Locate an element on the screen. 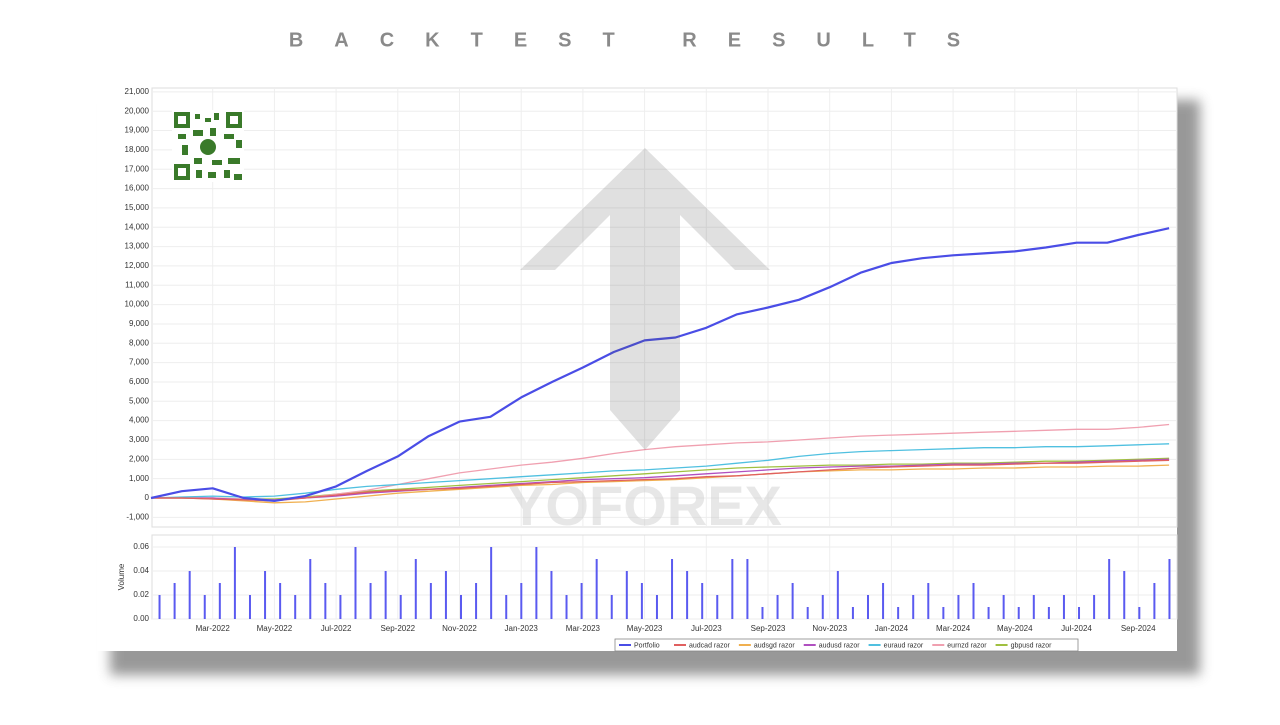 The width and height of the screenshot is (1280, 725). legend-box is located at coordinates (846, 645).